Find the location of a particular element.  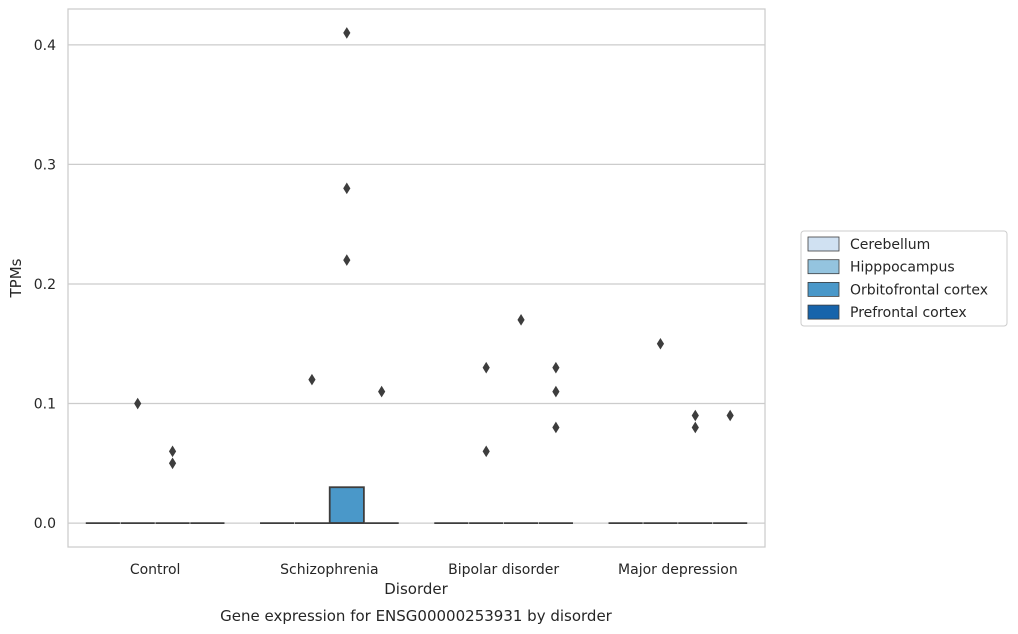

x-tick-label: Bipolar disorder is located at coordinates (503, 570).